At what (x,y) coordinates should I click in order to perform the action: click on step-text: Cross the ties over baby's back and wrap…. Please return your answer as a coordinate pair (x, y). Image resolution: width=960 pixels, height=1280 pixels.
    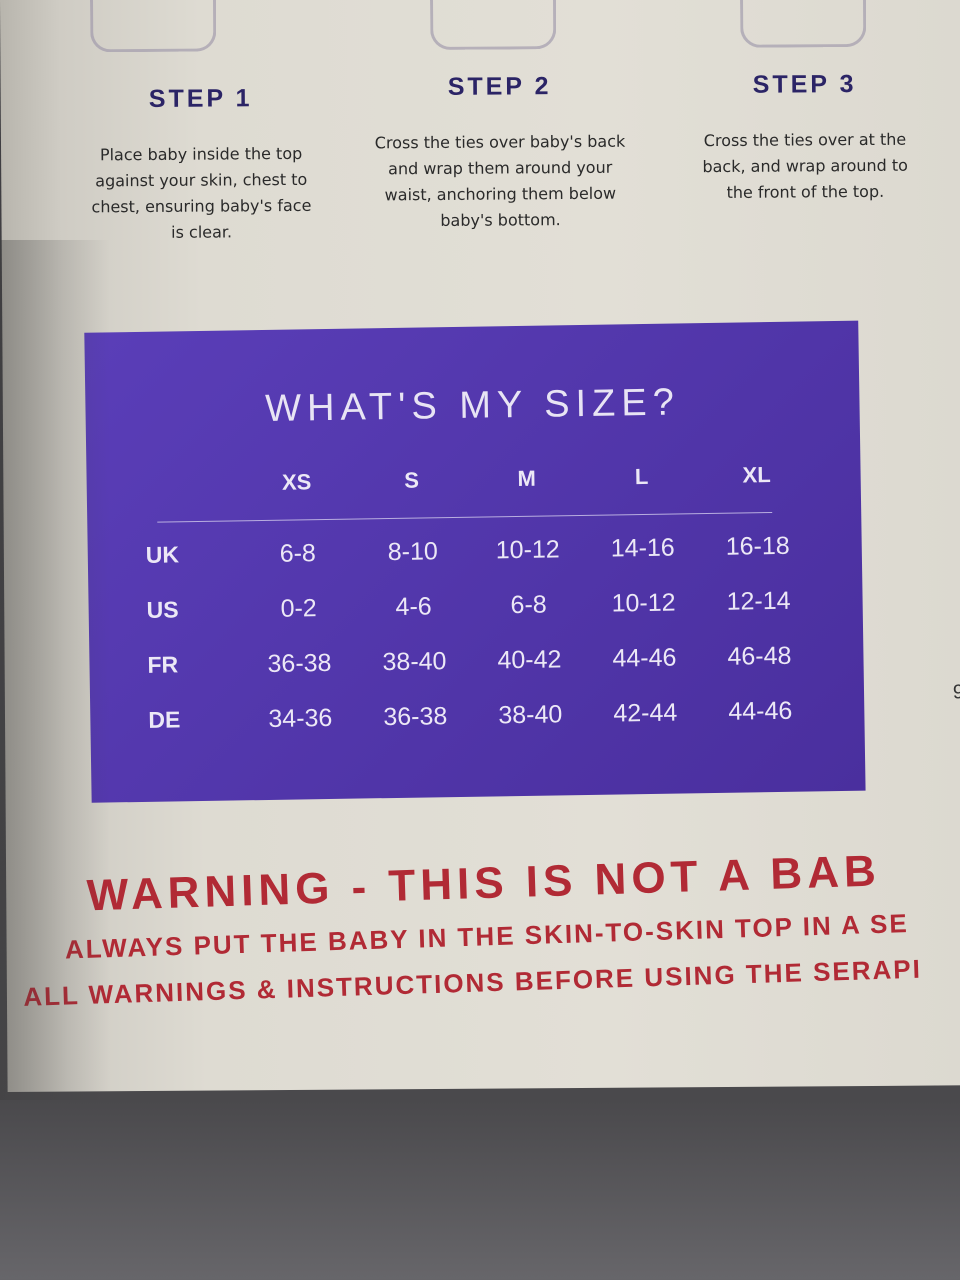
    Looking at the image, I should click on (500, 180).